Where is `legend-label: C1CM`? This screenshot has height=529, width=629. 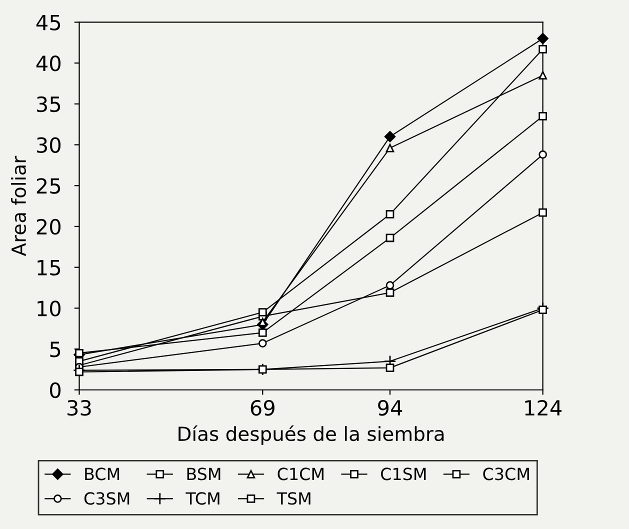 legend-label: C1CM is located at coordinates (301, 474).